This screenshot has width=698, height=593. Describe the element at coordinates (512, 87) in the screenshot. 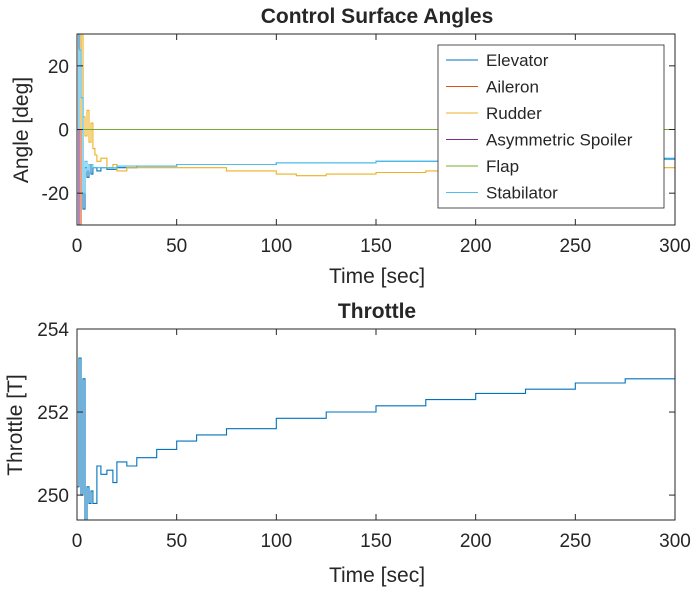

I see `legend-entry-aileron: Aileron` at that location.